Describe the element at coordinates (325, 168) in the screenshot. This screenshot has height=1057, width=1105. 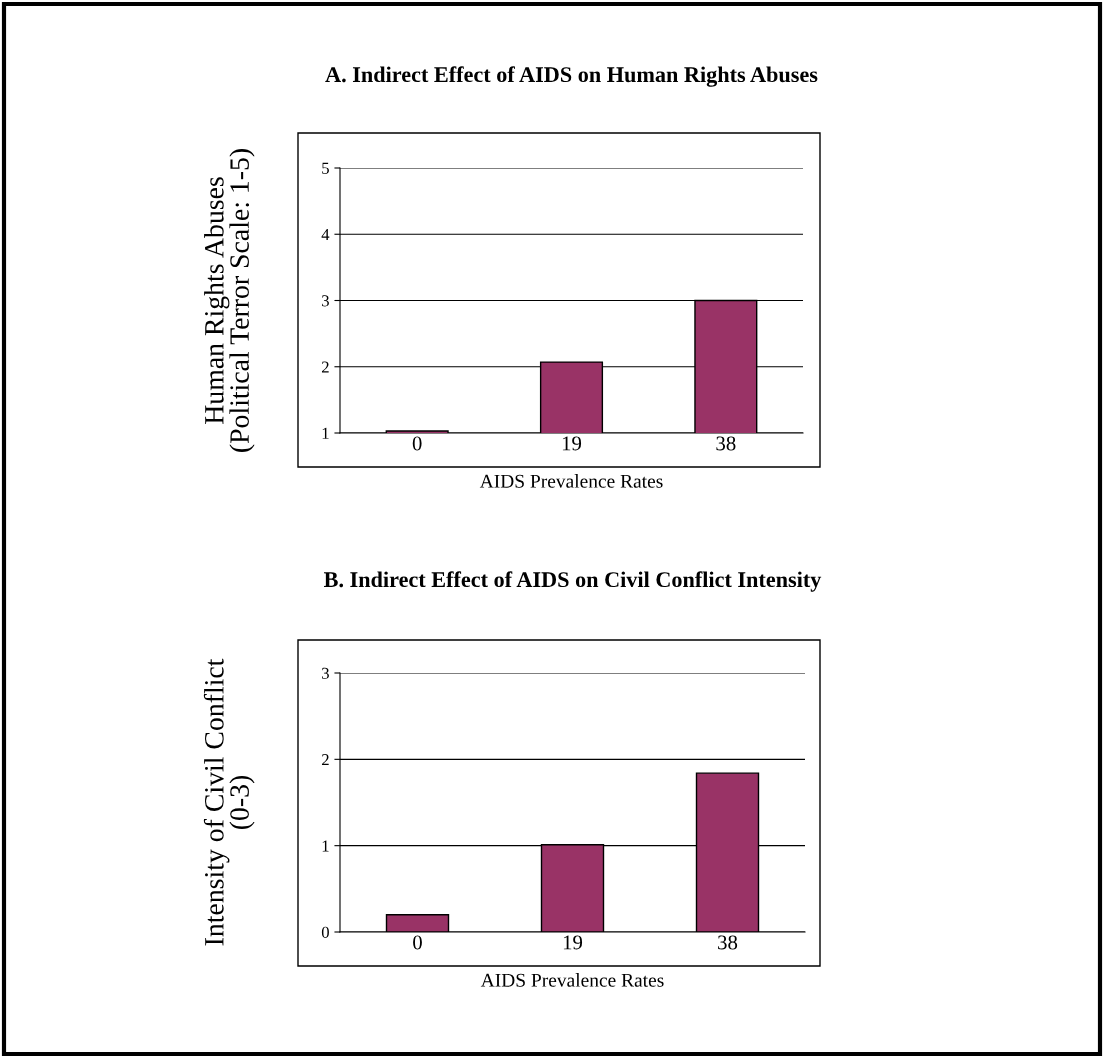
I see `y-tick-label: 5` at that location.